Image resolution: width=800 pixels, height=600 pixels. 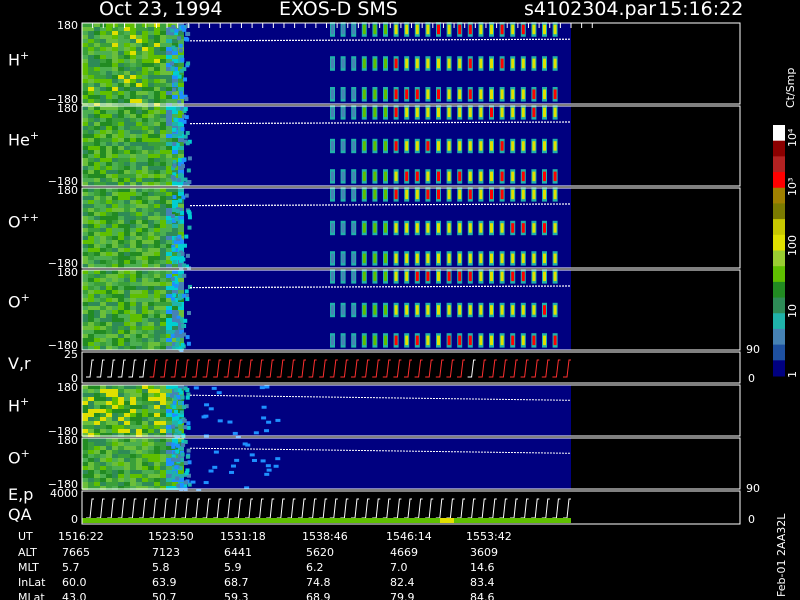 I want to click on panel-label: E,p, so click(x=21, y=494).